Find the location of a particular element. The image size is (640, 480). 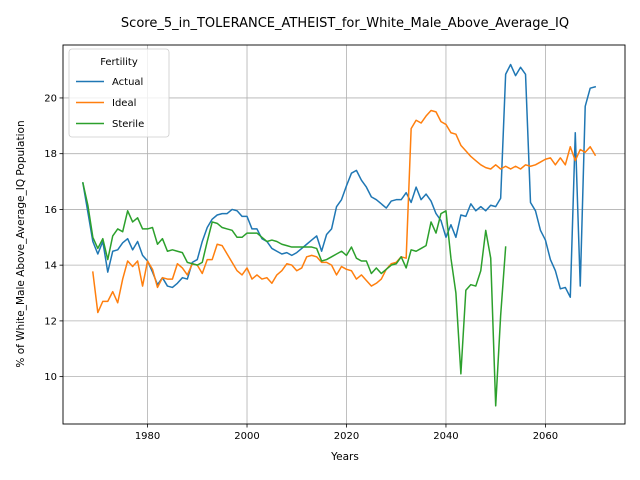

legend-label-sterile: Sterile is located at coordinates (128, 124).